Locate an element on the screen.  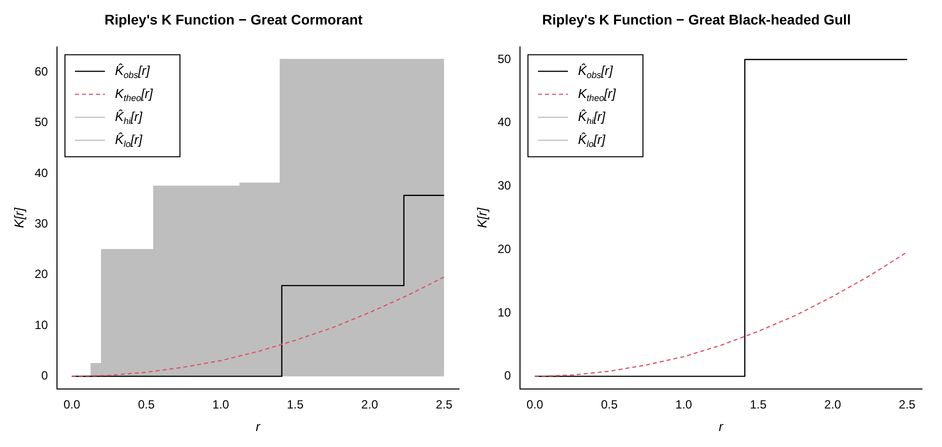
y-tick-label: 60 is located at coordinates (41, 71).